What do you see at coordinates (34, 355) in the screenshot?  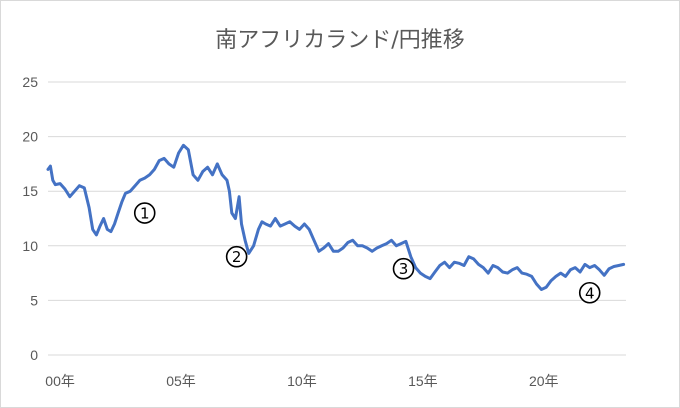 I see `y-tick-label: 0` at bounding box center [34, 355].